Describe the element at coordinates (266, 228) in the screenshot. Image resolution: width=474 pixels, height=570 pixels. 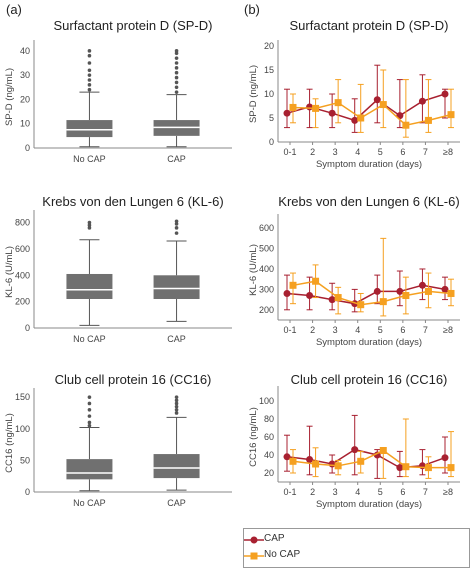
I see `chart5-ytick-4: 600` at that location.